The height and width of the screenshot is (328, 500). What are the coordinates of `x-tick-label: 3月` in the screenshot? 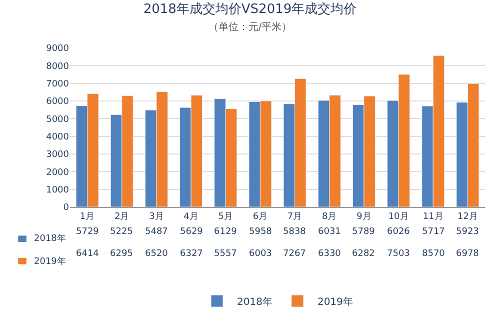 It's located at (156, 217).